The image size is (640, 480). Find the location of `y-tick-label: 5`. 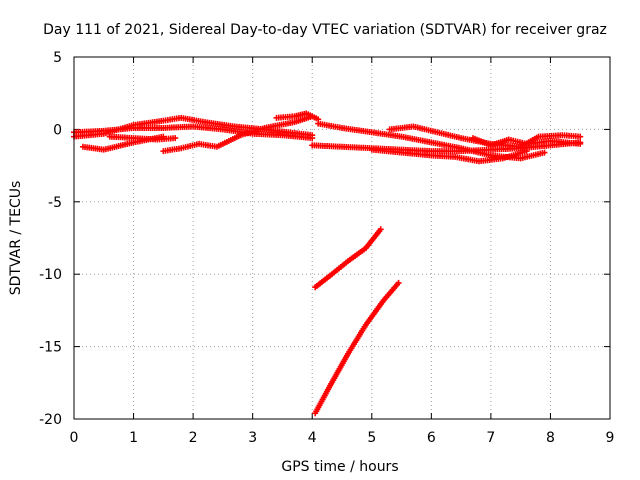

y-tick-label: 5 is located at coordinates (57, 58).